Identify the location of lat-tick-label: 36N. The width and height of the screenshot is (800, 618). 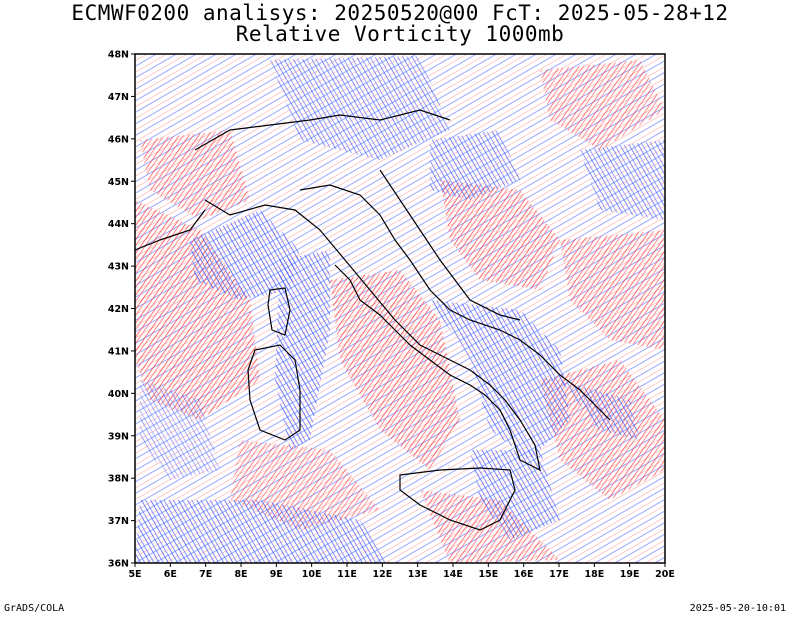
(118, 564).